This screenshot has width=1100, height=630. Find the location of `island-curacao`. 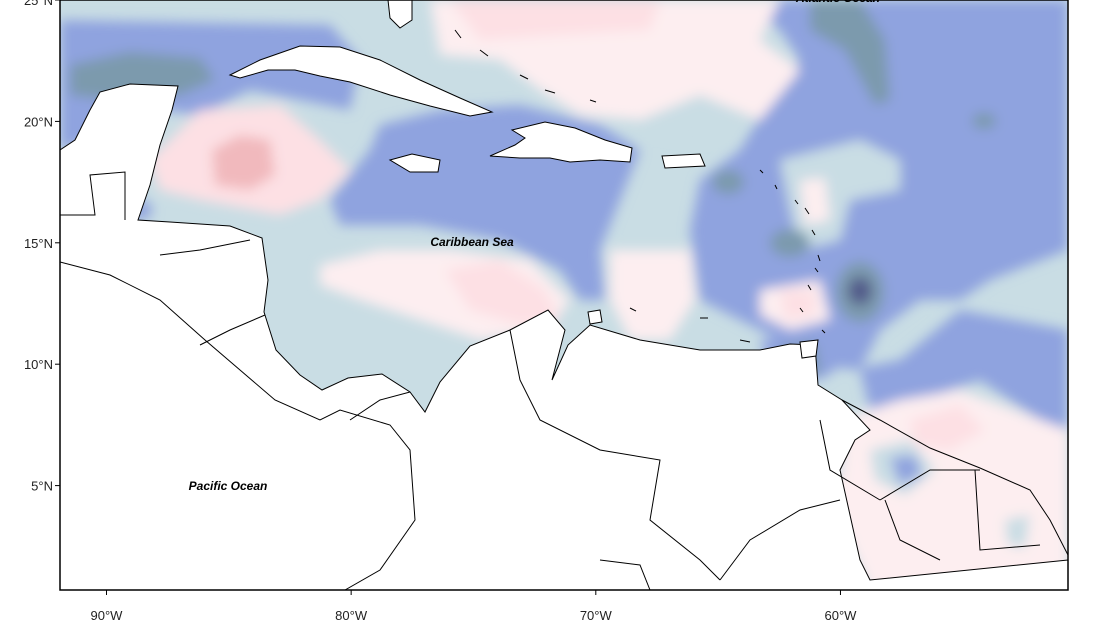

island-curacao is located at coordinates (595, 317).